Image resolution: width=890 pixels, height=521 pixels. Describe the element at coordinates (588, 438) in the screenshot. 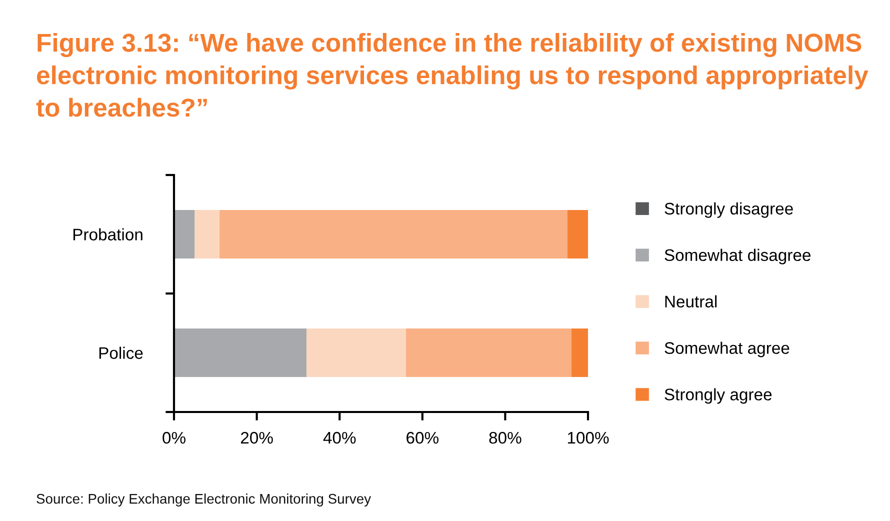

I see `x-tick-label: 100%` at that location.